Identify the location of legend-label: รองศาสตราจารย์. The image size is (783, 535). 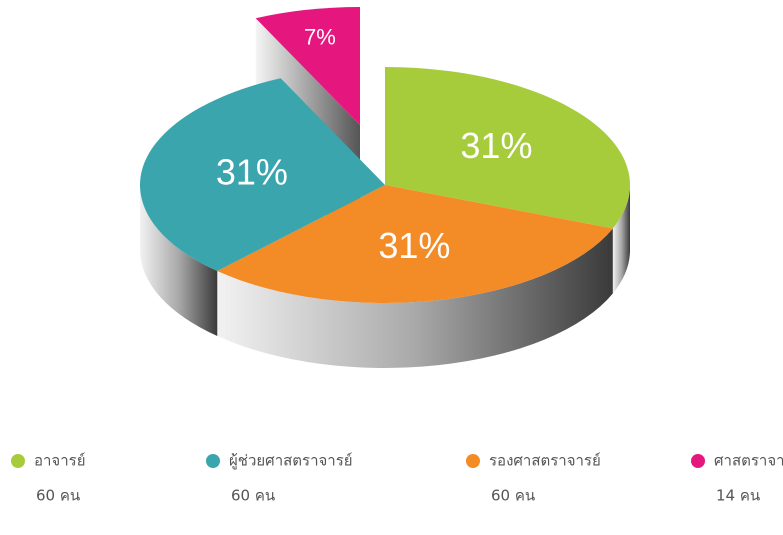
(545, 461).